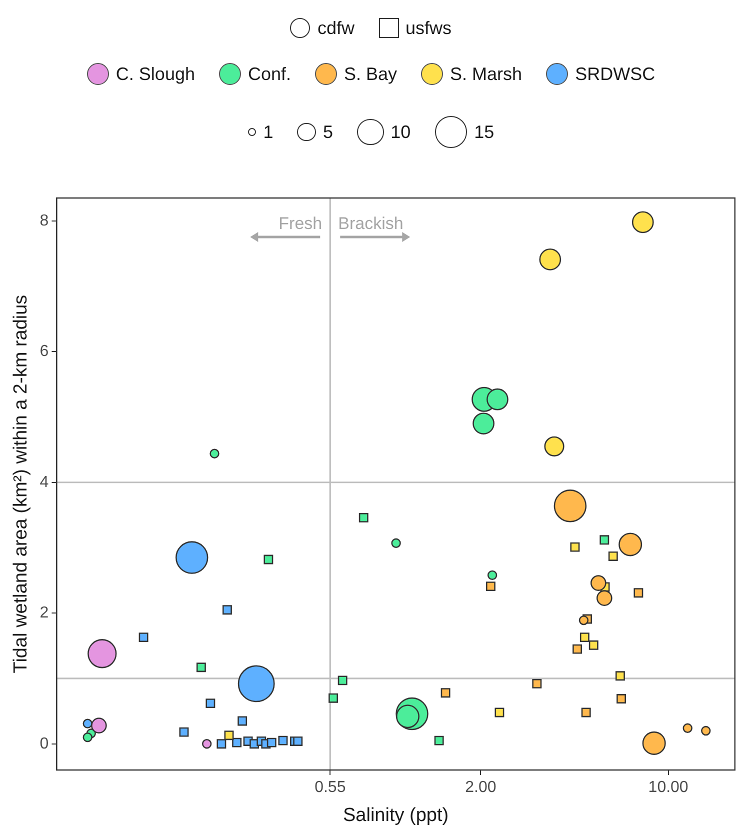 The image size is (754, 835). Describe the element at coordinates (428, 28) in the screenshot. I see `legend-label: usfws` at that location.